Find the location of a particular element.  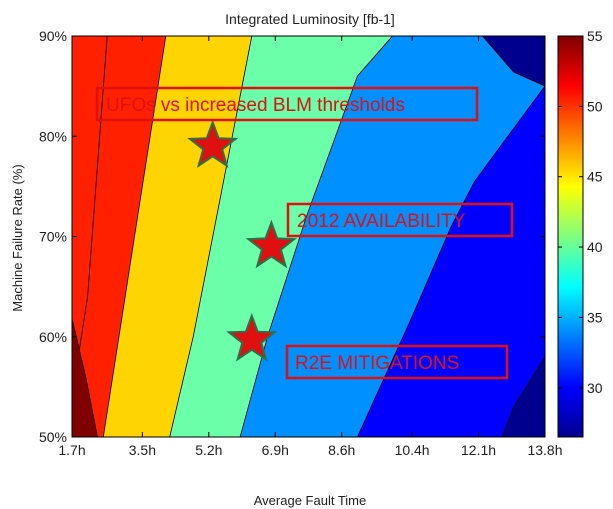

contour-level-darkred is located at coordinates (85, 377).